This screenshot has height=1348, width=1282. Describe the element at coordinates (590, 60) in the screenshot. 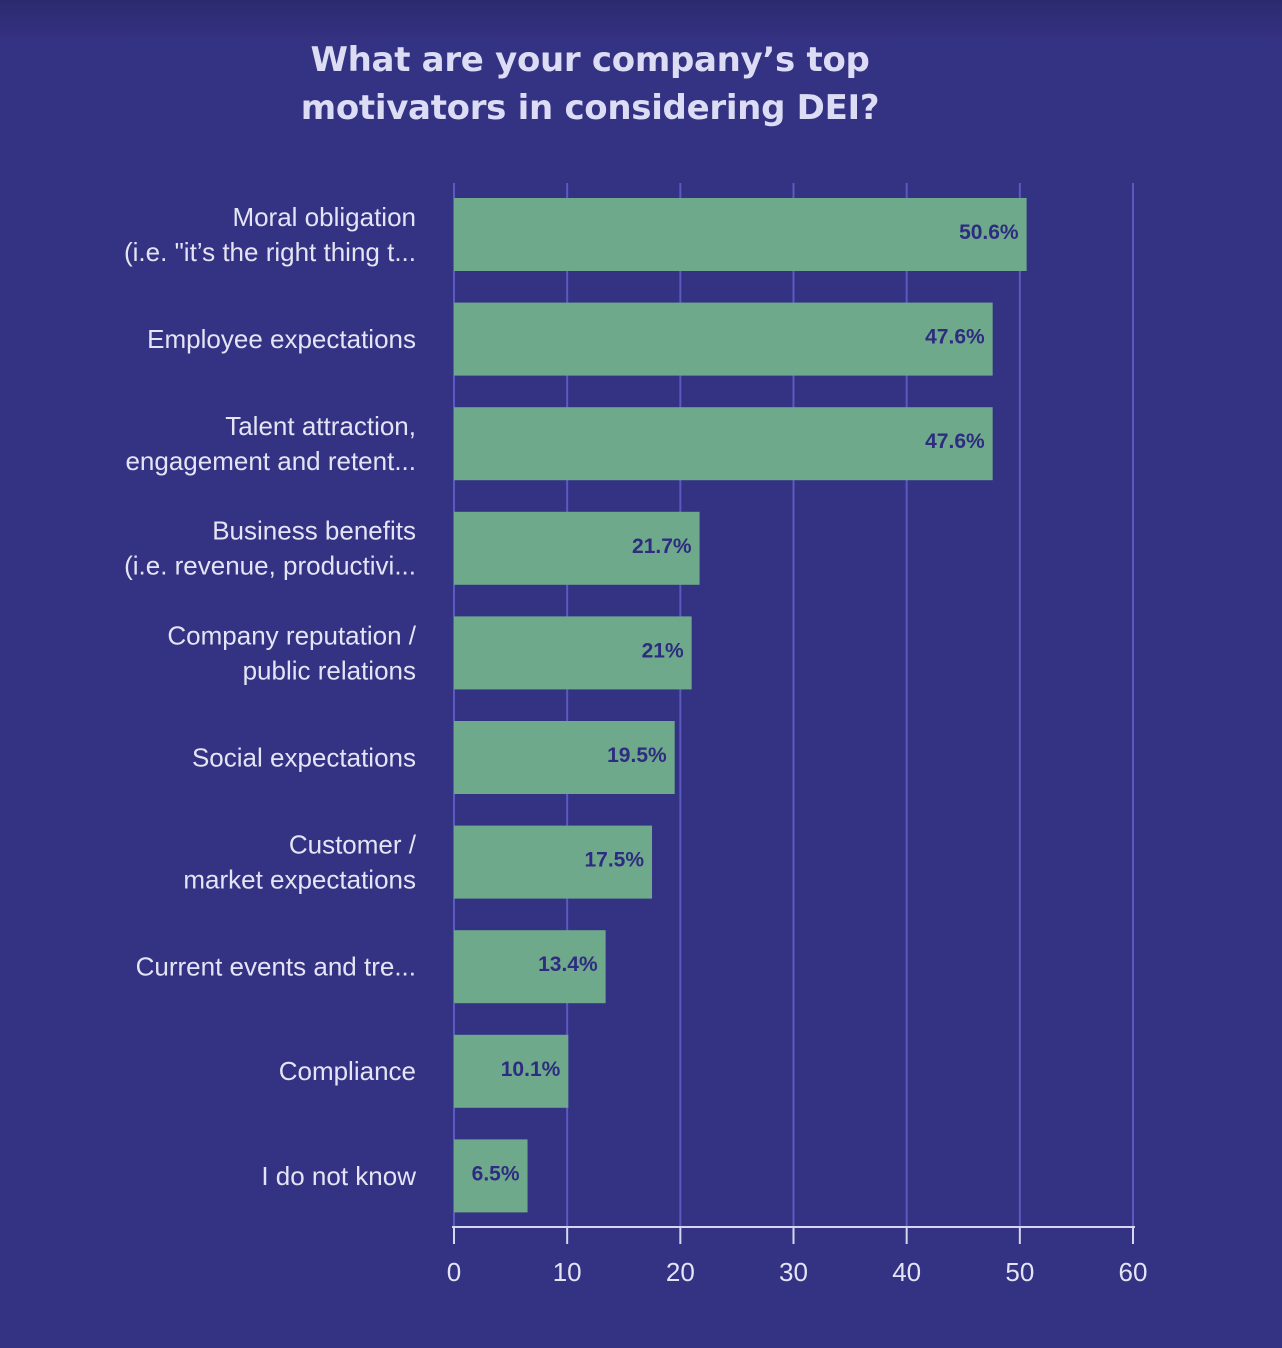

I see `chart-title-line-1: What are your company’s top` at that location.